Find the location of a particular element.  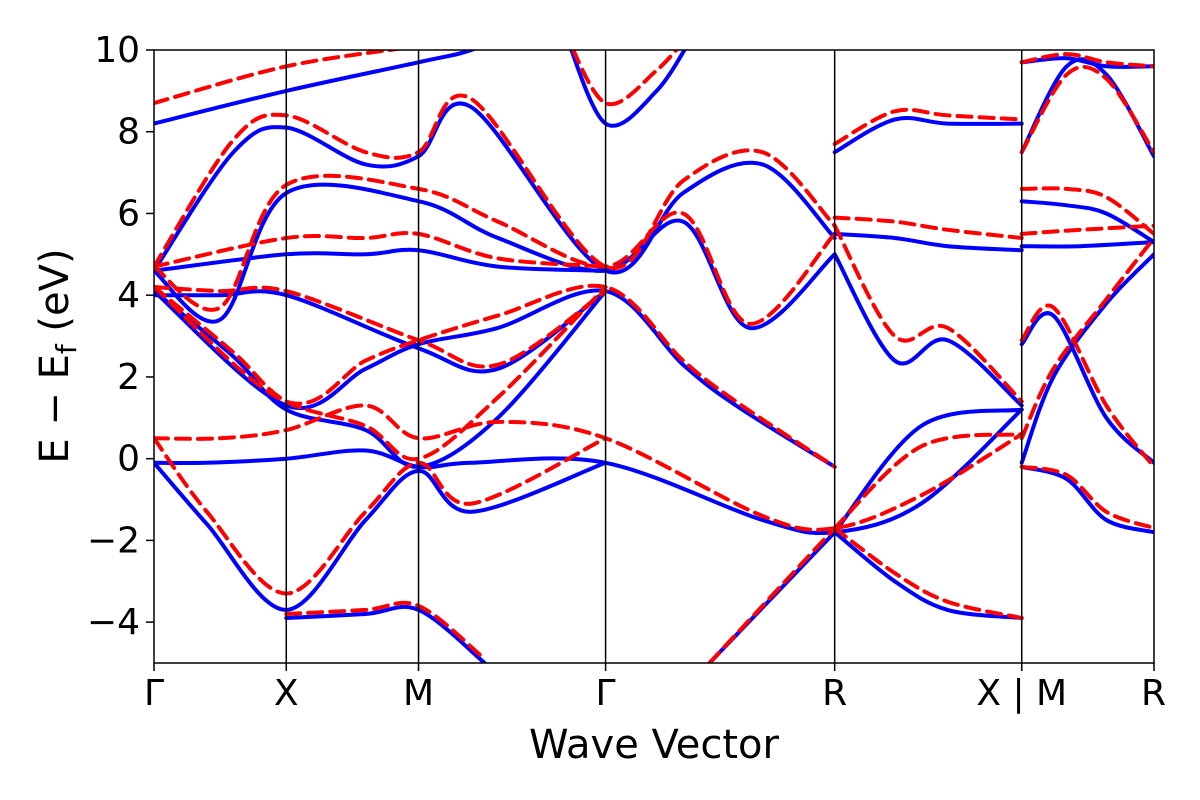

y-tick-label: −2 is located at coordinates (113, 540).